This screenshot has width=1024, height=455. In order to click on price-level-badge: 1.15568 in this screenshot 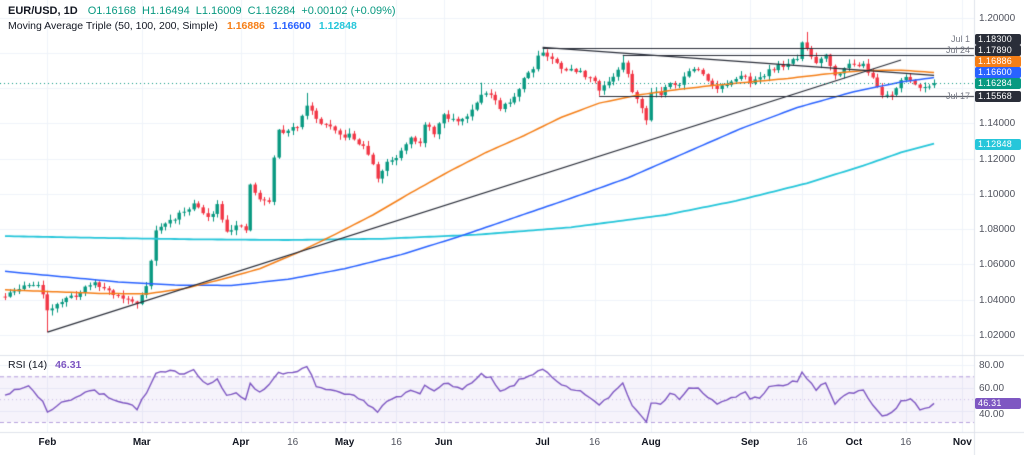, I will do `click(998, 96)`.